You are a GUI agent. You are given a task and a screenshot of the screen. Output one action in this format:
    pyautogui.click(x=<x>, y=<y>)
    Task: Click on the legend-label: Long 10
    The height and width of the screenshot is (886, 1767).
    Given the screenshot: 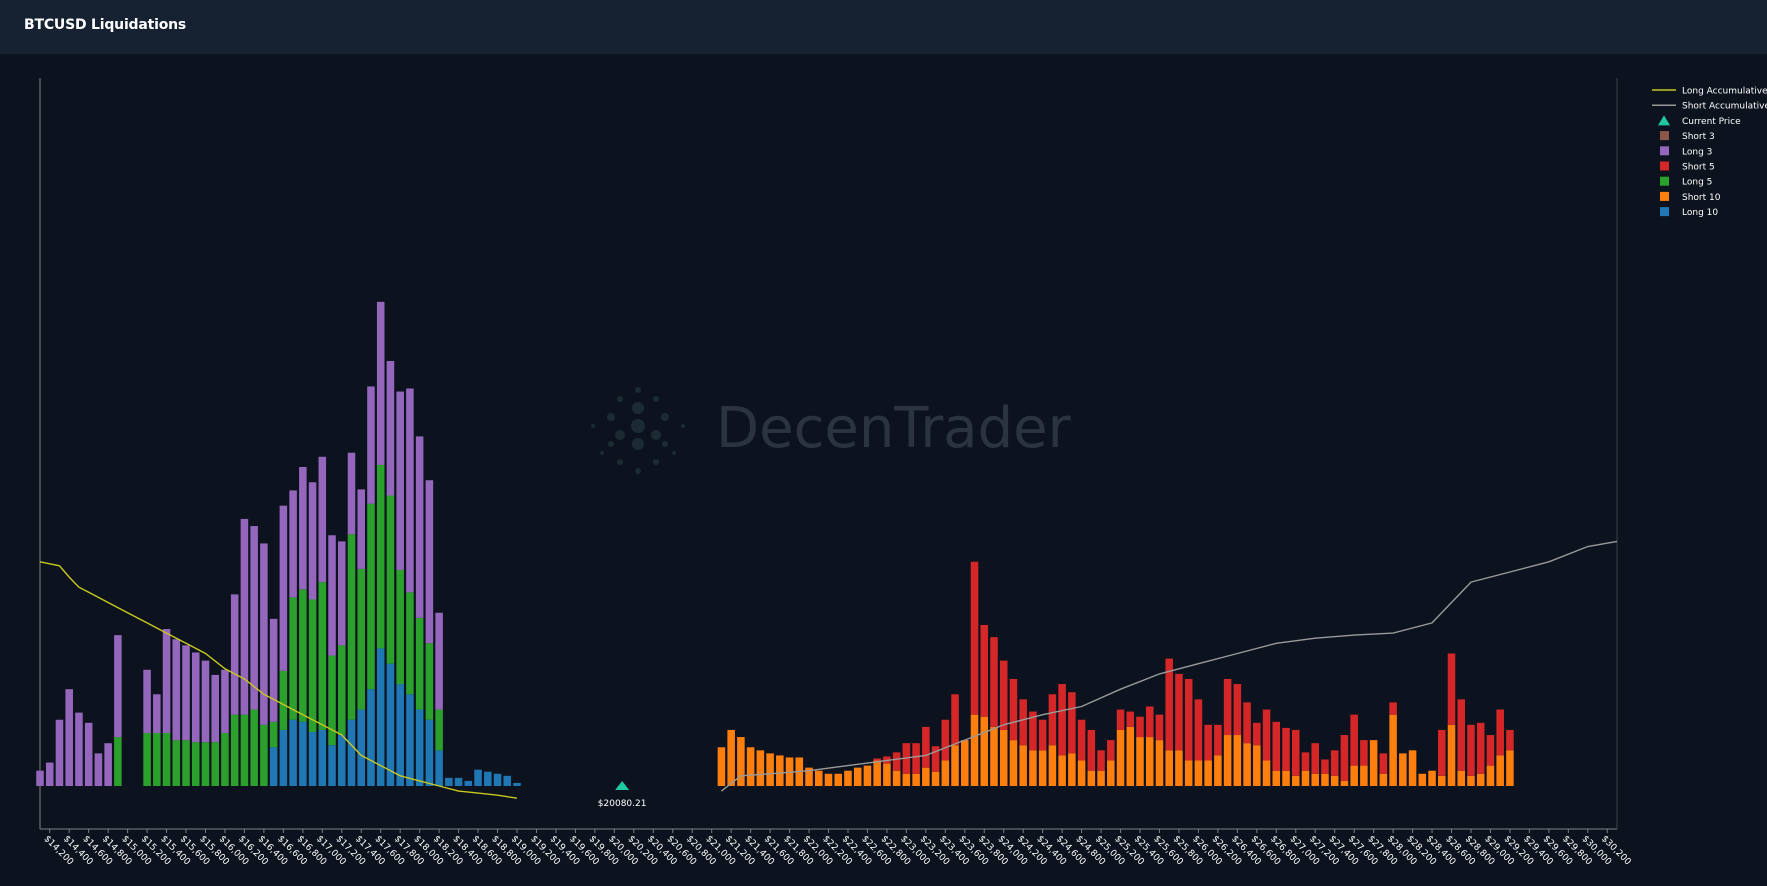 What is the action you would take?
    pyautogui.click(x=1700, y=213)
    